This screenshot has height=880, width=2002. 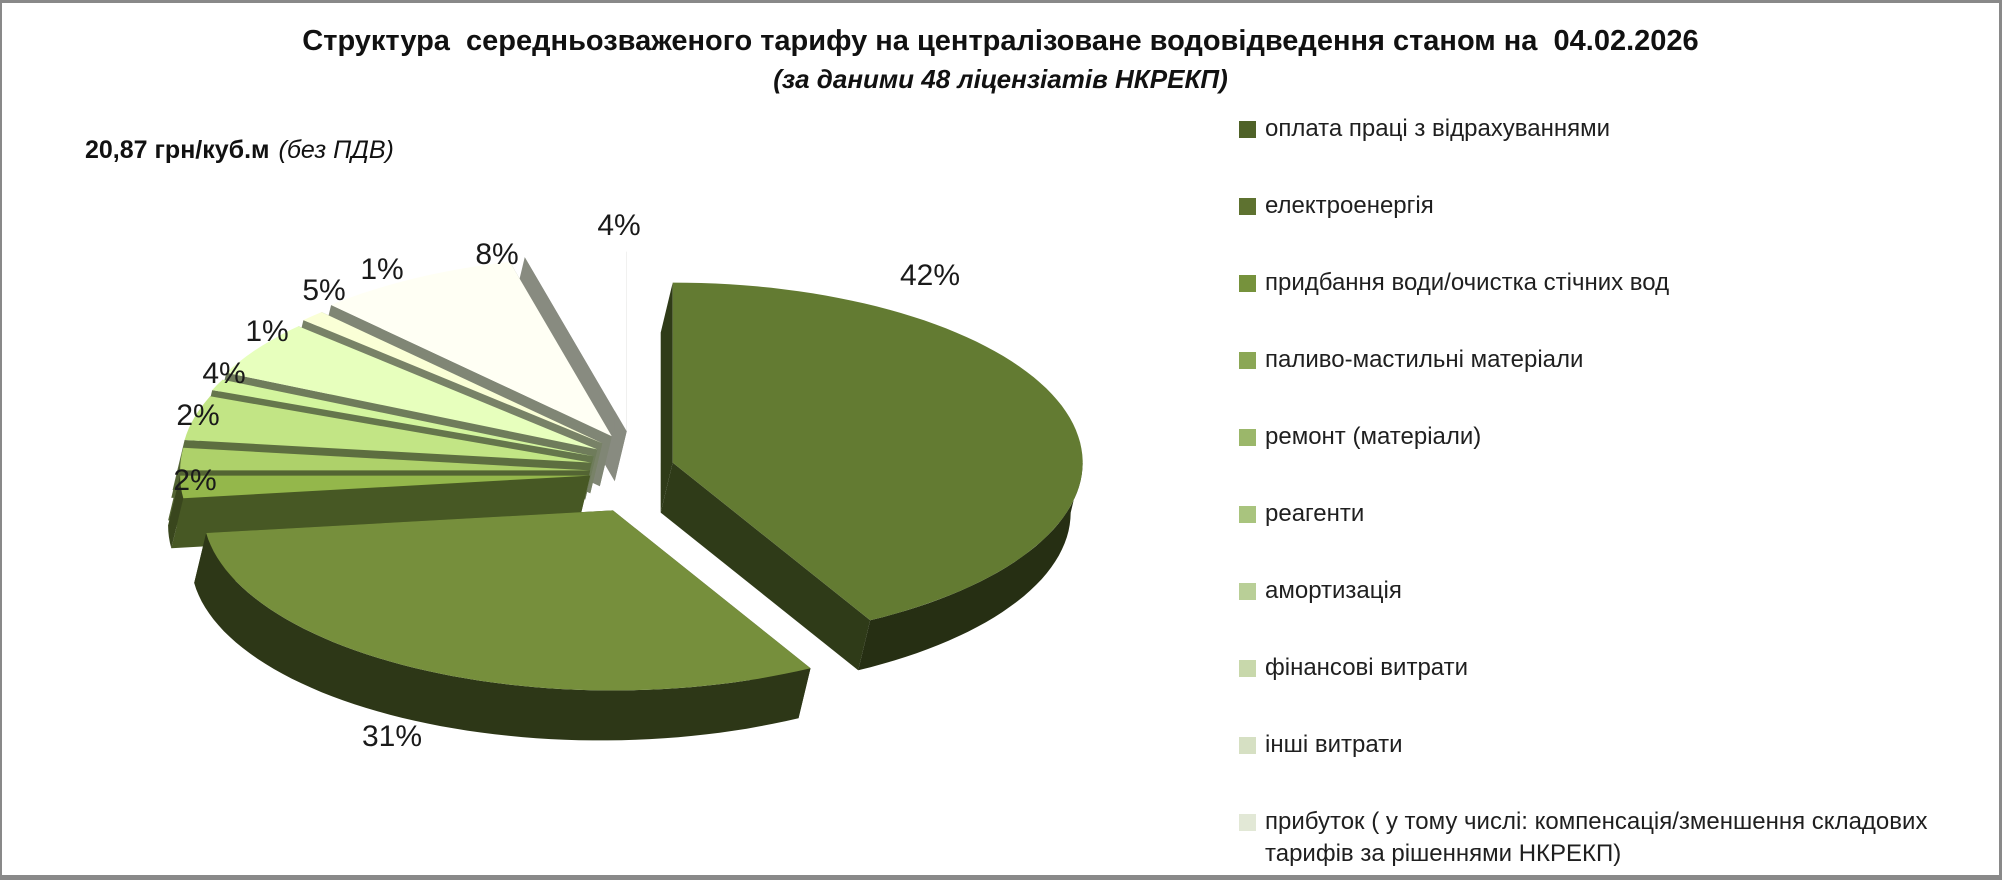 I want to click on legend-label: амортизація, so click(x=1333, y=590).